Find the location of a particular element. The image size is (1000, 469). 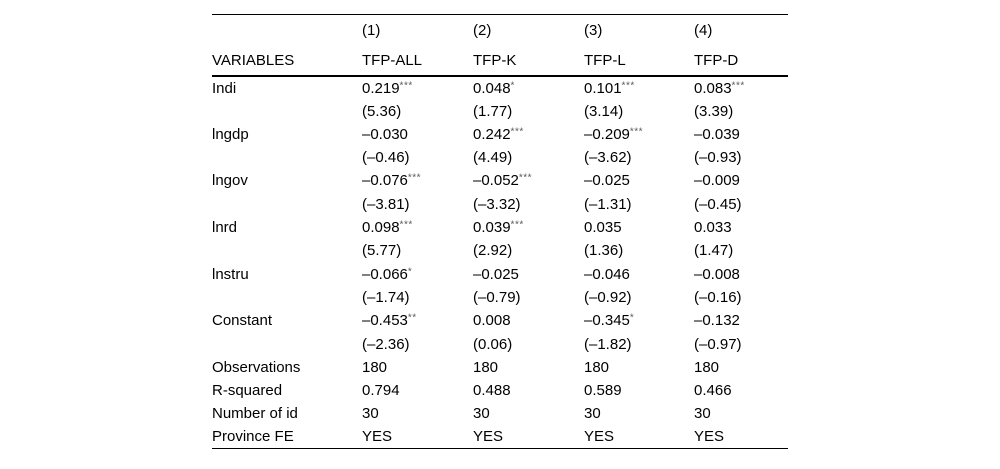

coef-value: –0.030 is located at coordinates (385, 134).